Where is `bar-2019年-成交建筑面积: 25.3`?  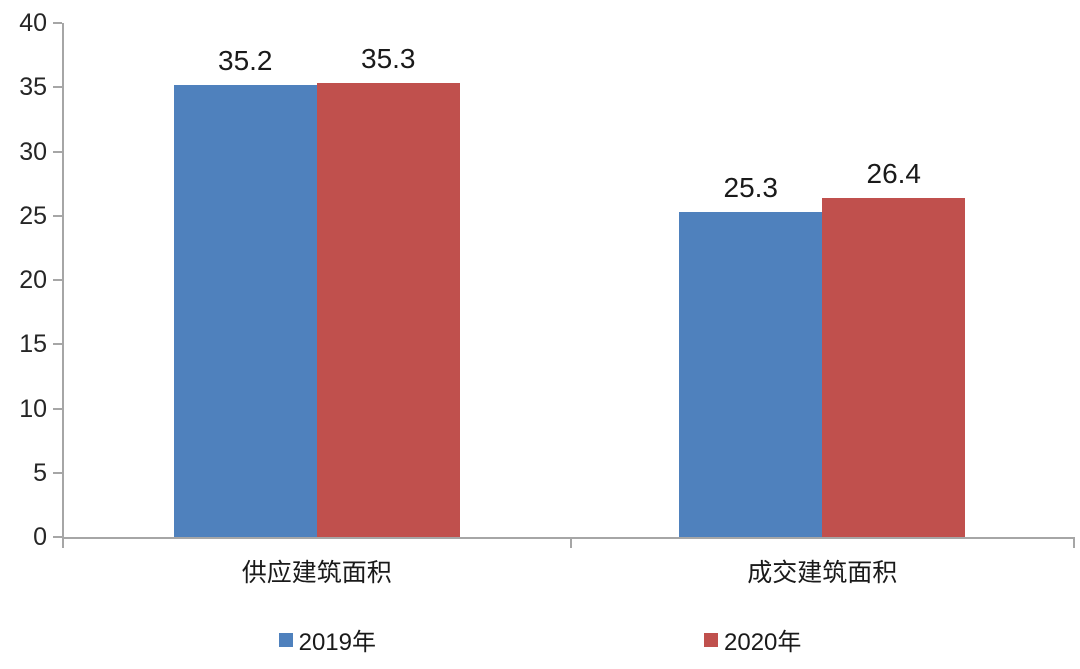 bar-2019年-成交建筑面积: 25.3 is located at coordinates (751, 354).